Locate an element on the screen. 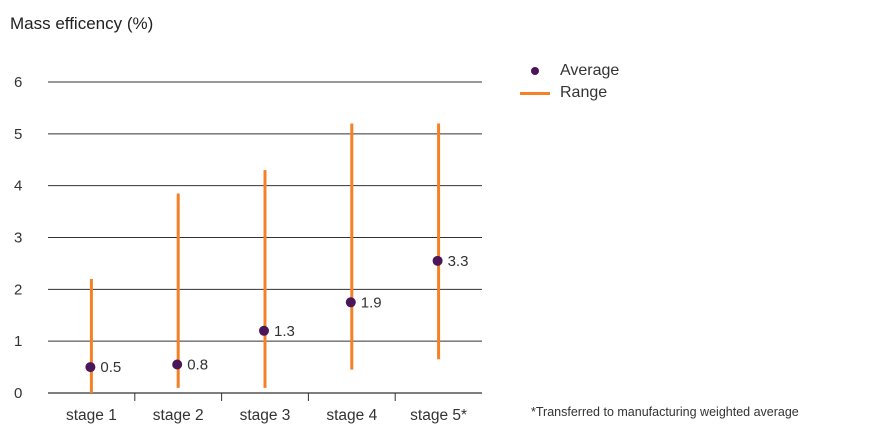  x-tick-label: stage 5* is located at coordinates (438, 415).